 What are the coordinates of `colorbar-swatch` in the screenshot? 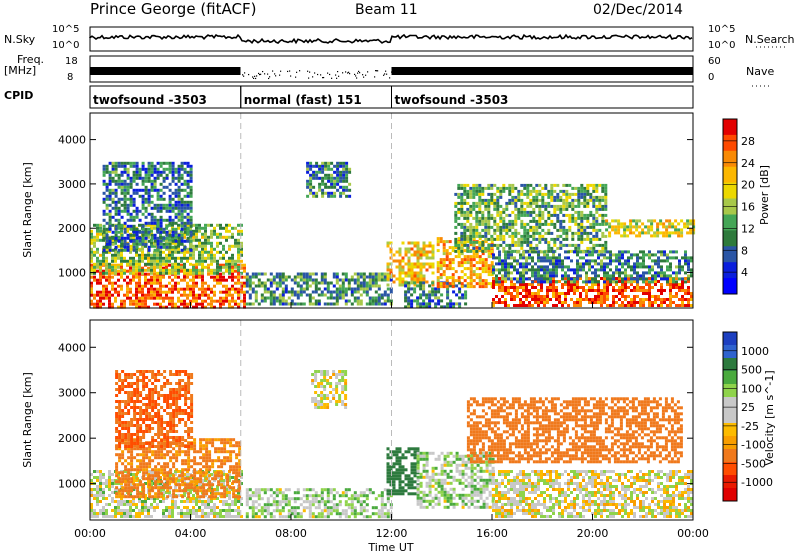 It's located at (730, 143).